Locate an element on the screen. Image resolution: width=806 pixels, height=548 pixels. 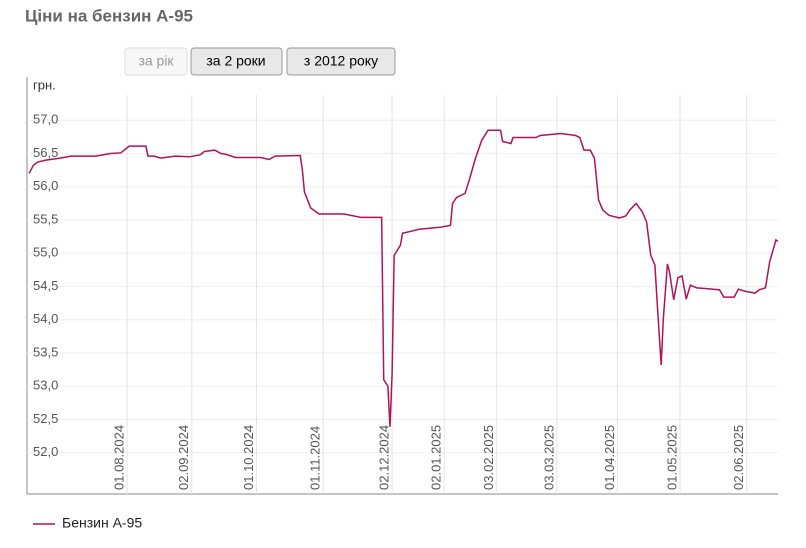
y-tick-label: 53,5 is located at coordinates (45, 351).